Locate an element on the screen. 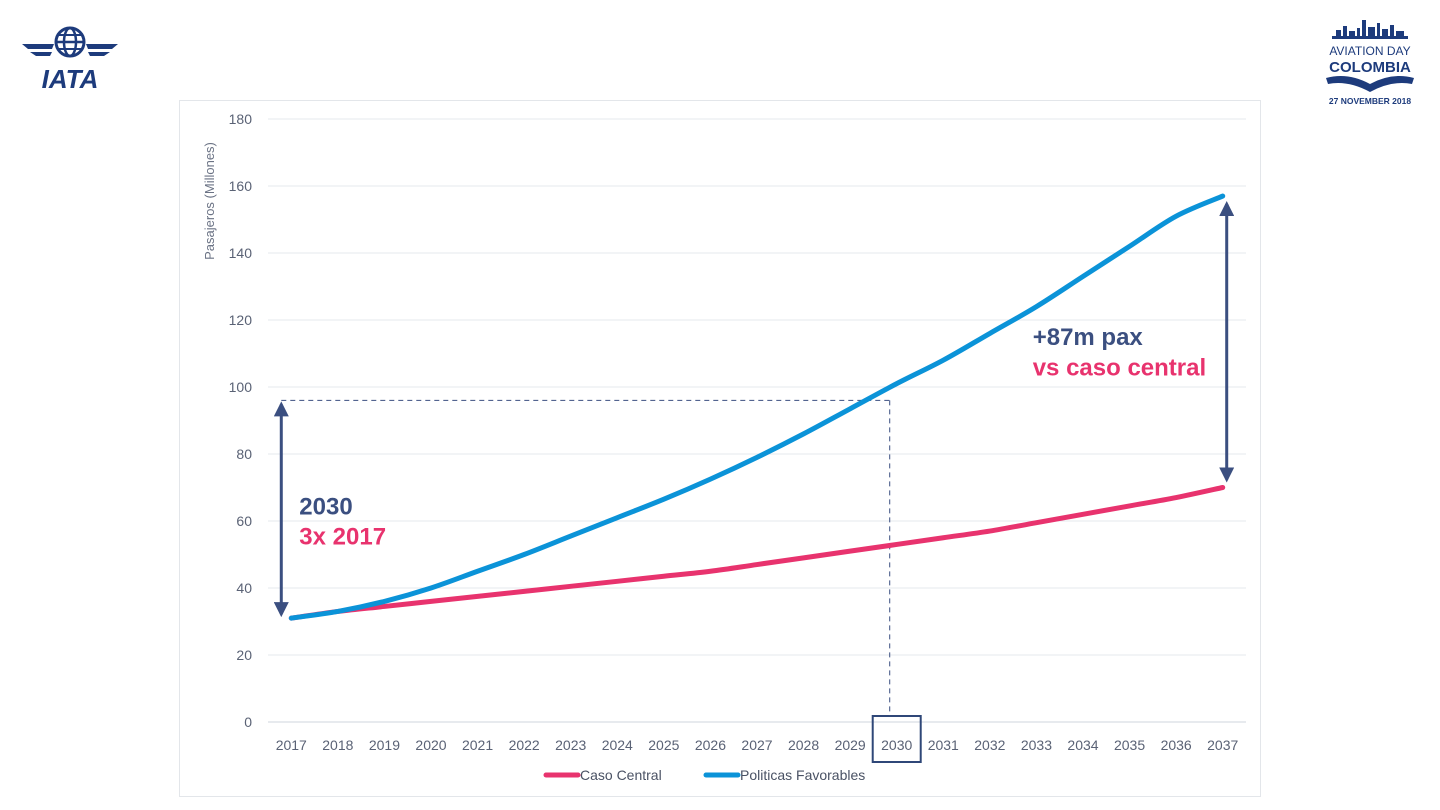 Image resolution: width=1440 pixels, height=810 pixels. annotation-2030-subtitle: 3x 2017 is located at coordinates (342, 536).